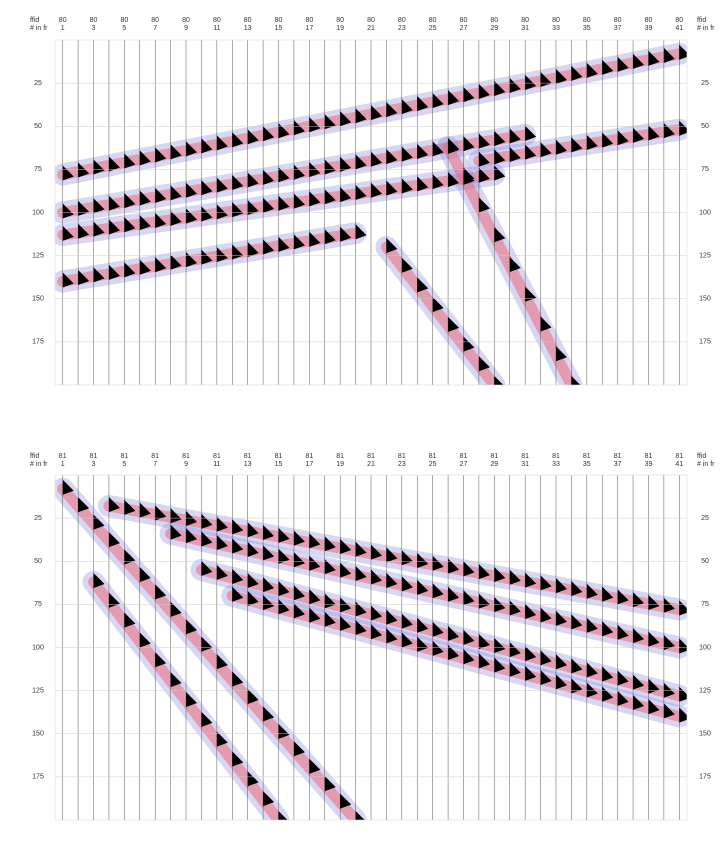 The height and width of the screenshot is (867, 725). What do you see at coordinates (705, 169) in the screenshot?
I see `y-tick-label: 75` at bounding box center [705, 169].